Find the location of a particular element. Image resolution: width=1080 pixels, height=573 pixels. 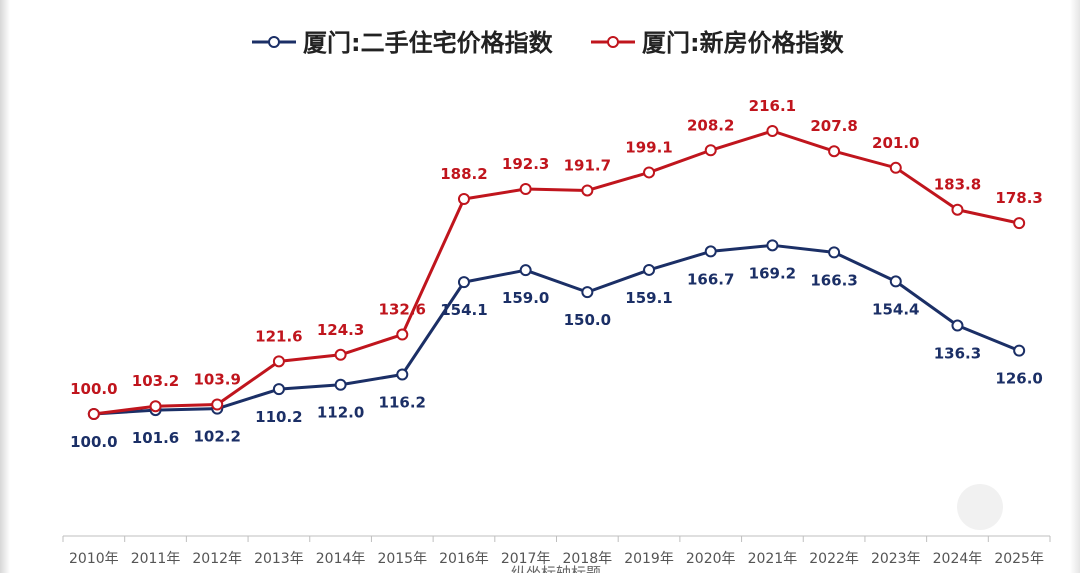

secondhand-data-label: 154.4 is located at coordinates (895, 309).